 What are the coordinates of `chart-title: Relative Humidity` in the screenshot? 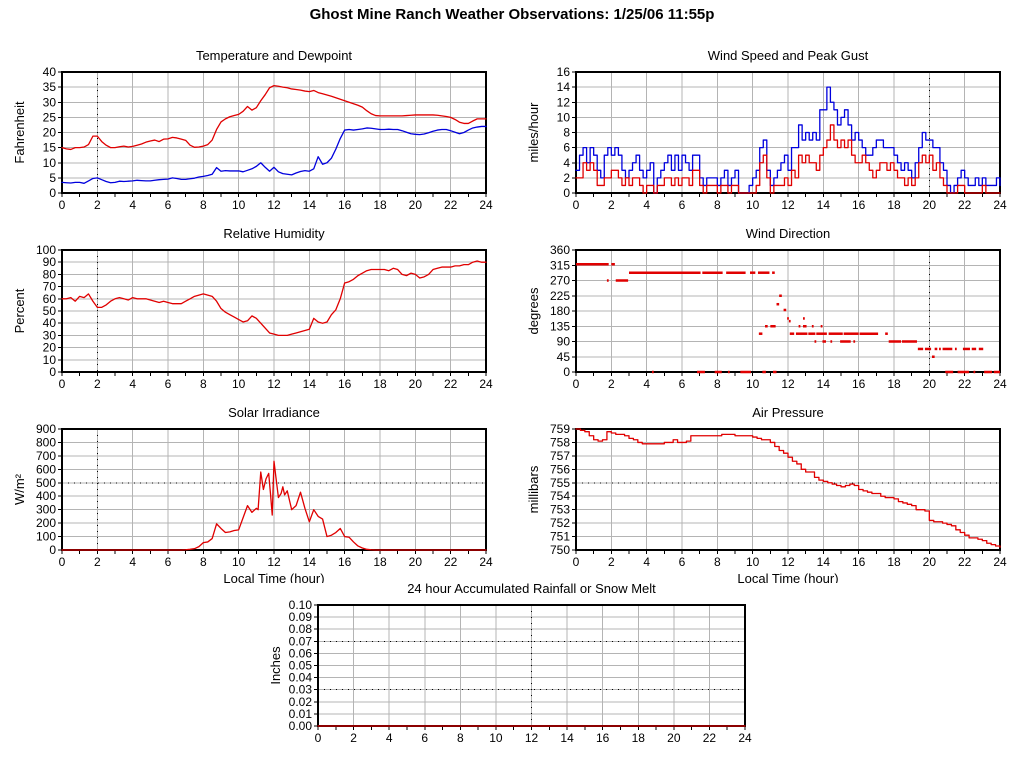 It's located at (274, 233).